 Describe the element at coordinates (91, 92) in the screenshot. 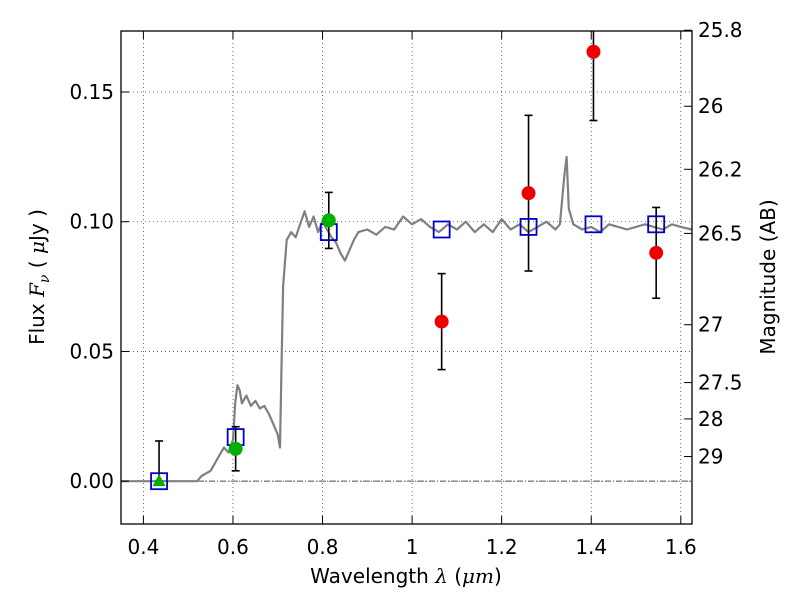

I see `y-tick-label: 0.15` at that location.